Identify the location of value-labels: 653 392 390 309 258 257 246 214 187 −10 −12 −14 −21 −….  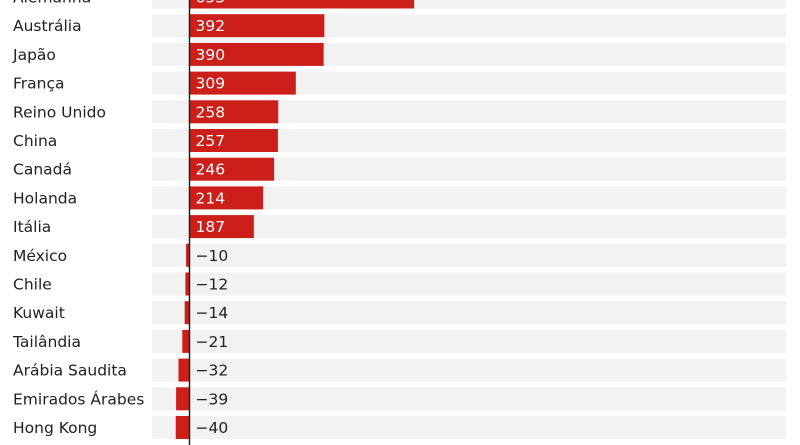
(212, 218).